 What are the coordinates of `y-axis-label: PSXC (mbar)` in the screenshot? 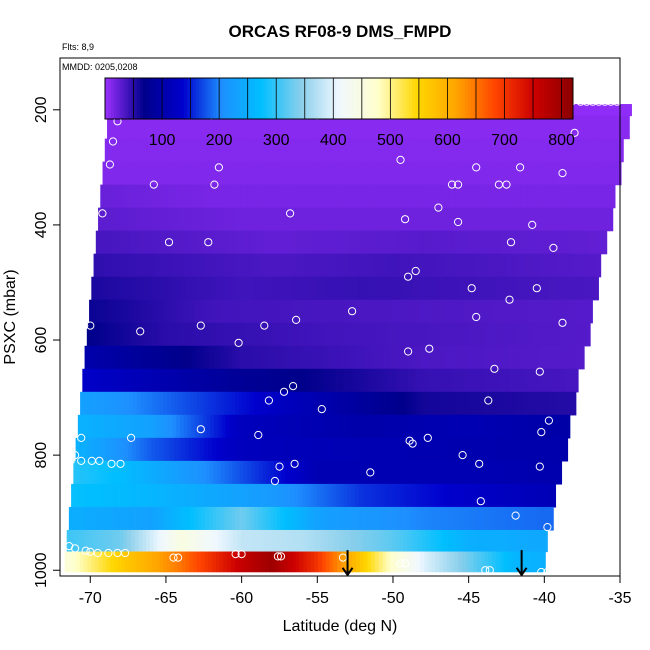 It's located at (10, 316).